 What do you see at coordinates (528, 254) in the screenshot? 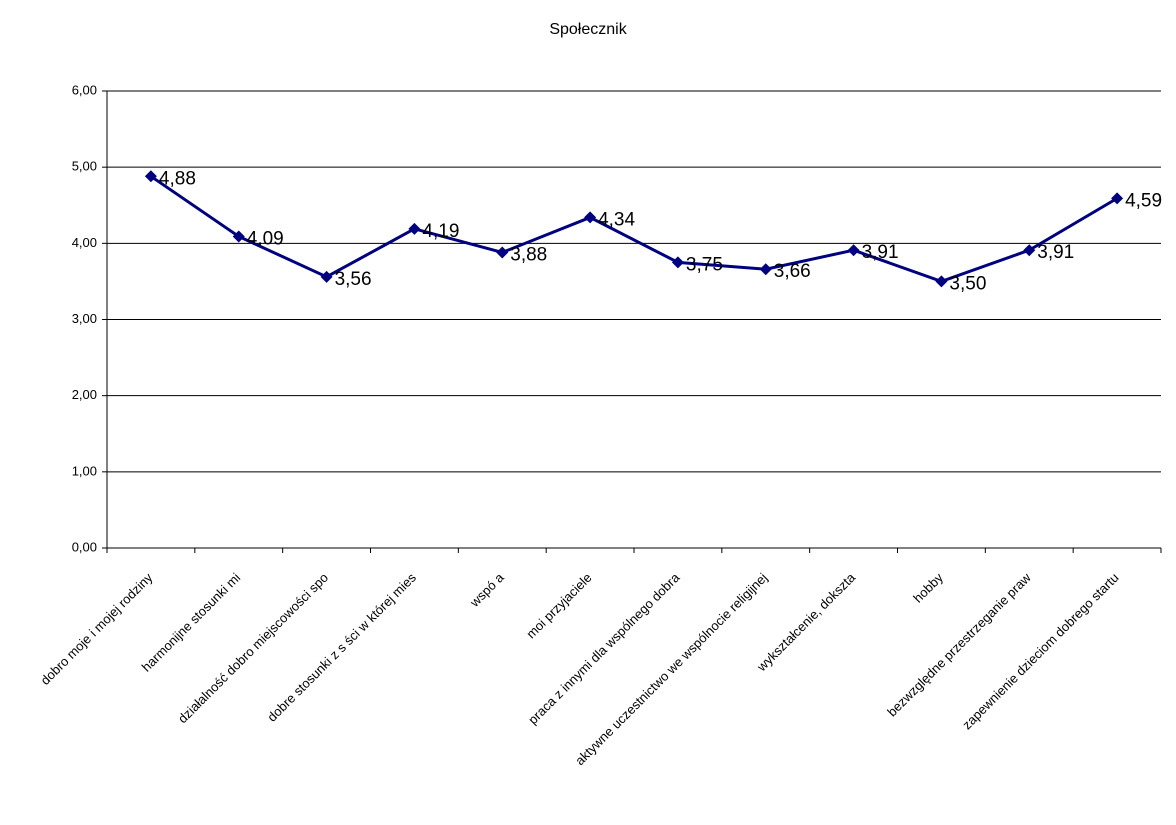
I see `value-label: 3,88` at bounding box center [528, 254].